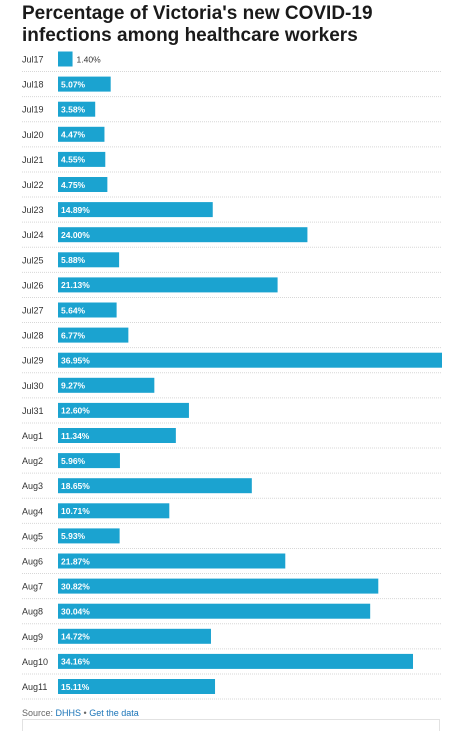  I want to click on category-label: Jul23, so click(33, 210).